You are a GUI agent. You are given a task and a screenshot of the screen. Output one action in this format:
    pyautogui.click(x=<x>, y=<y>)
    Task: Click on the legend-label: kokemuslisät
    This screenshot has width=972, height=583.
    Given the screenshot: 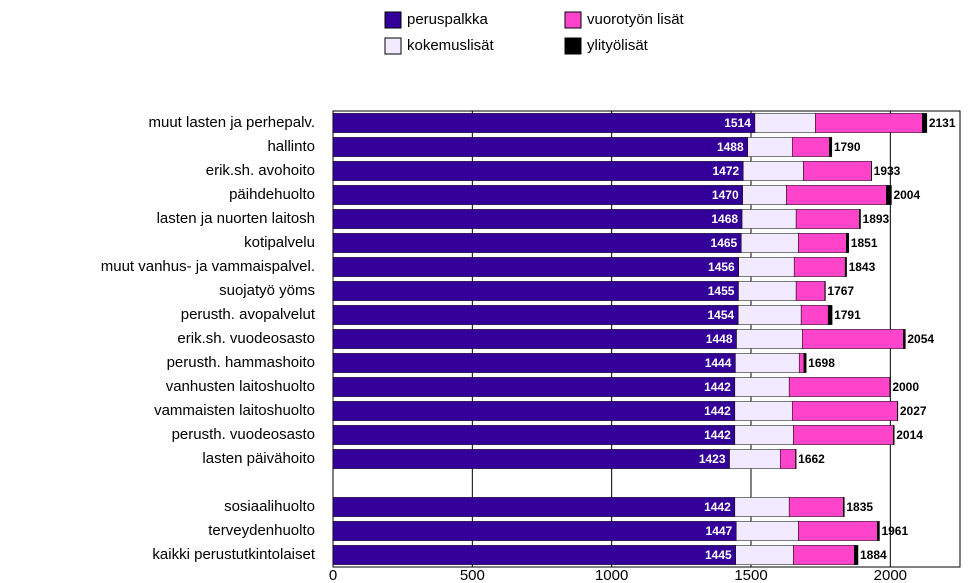 What is the action you would take?
    pyautogui.click(x=451, y=45)
    